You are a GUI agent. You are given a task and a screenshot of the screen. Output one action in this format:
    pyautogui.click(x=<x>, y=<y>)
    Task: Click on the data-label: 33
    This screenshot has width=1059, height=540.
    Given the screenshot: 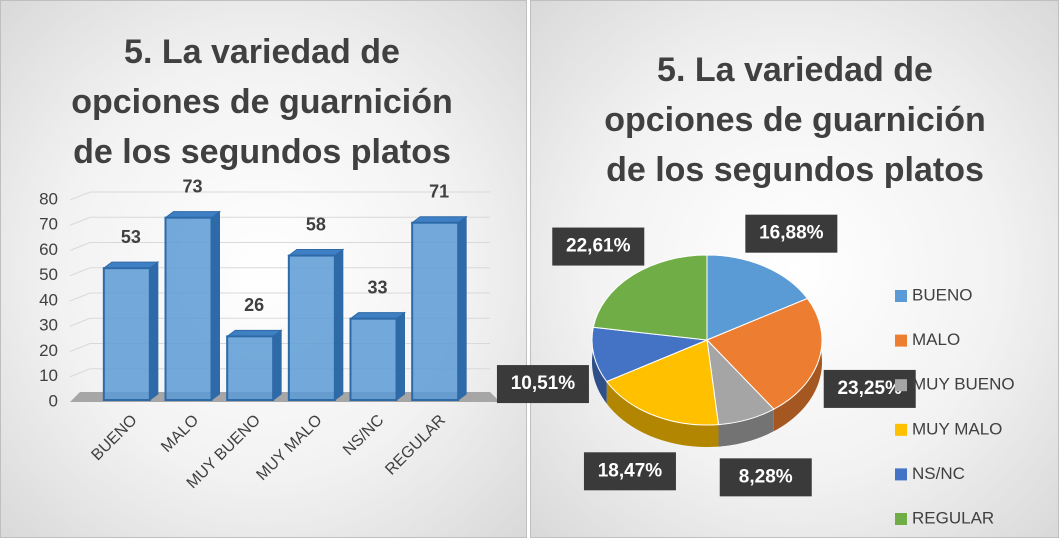 What is the action you would take?
    pyautogui.click(x=377, y=287)
    